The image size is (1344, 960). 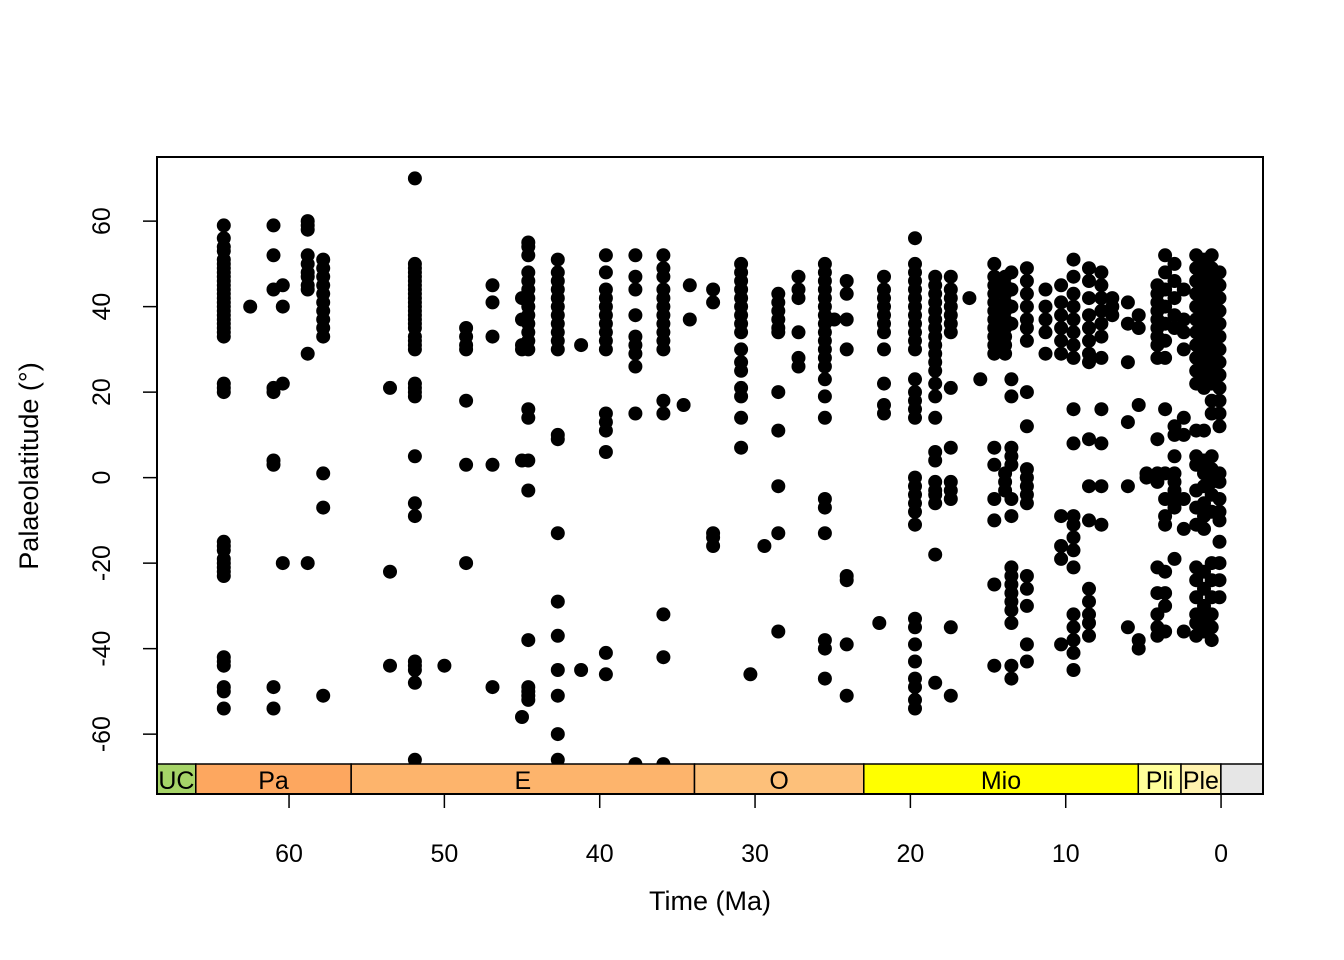 I want to click on geologic-time-scale: UC Pa E O Mio Pli Ple, so click(x=710, y=779).